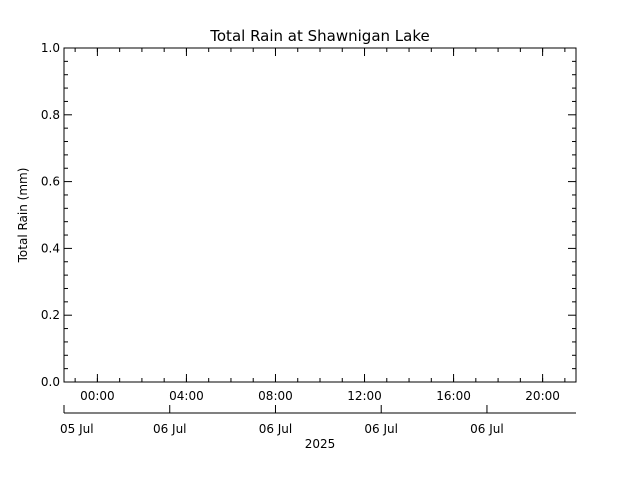 The height and width of the screenshot is (480, 640). Describe the element at coordinates (50, 182) in the screenshot. I see `y-tick-label: 0.6` at that location.